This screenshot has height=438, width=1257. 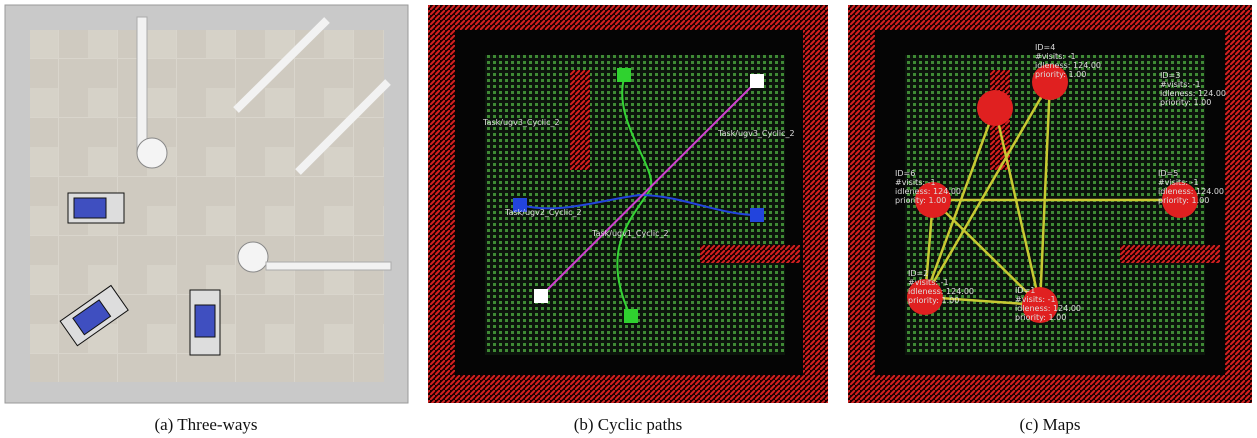 I want to click on node-label: ID=3, so click(x=1170, y=75).